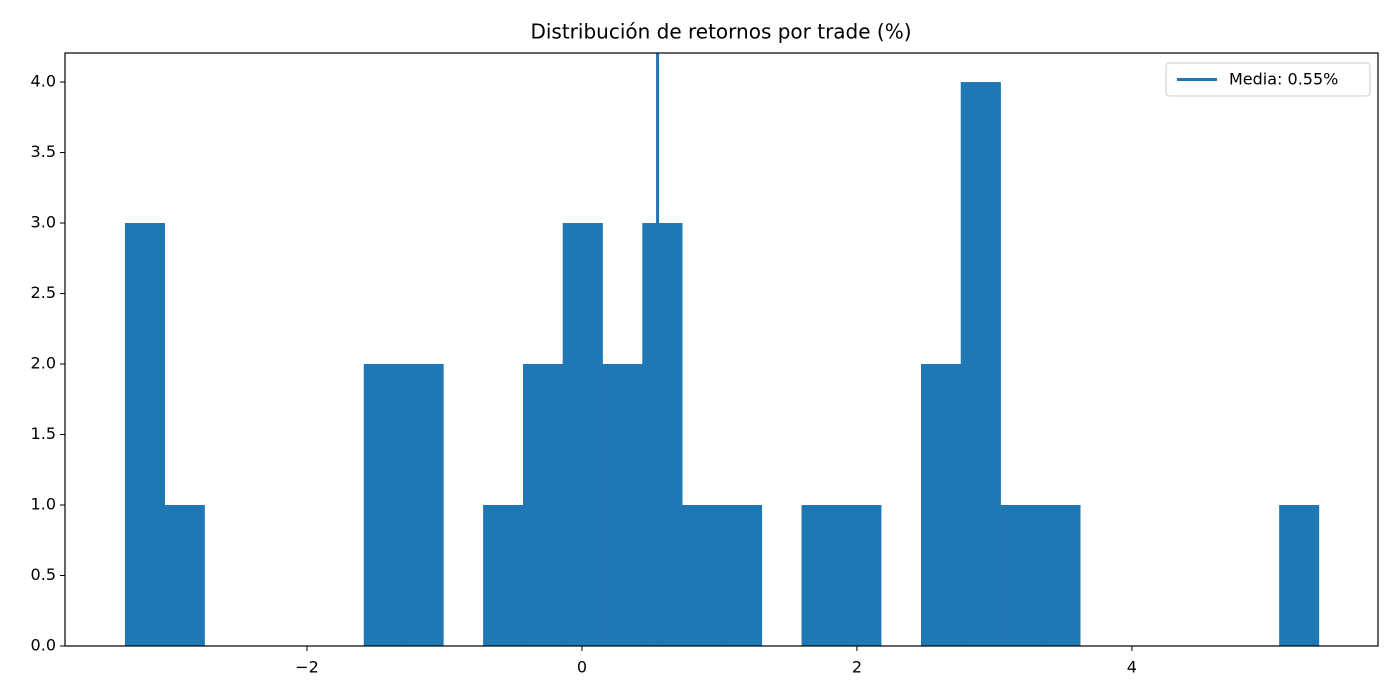 This screenshot has height=700, width=1400. I want to click on y-tick-label: 4.0, so click(43, 81).